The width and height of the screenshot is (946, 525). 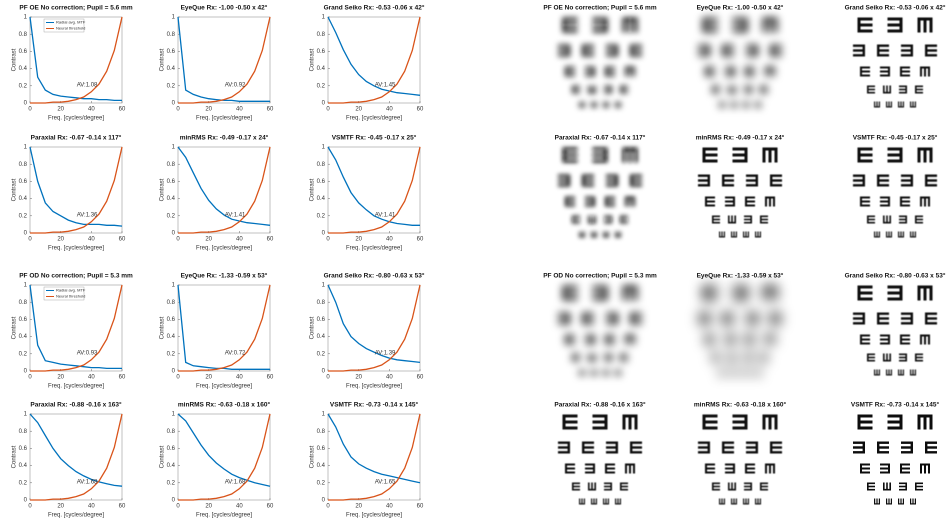 What do you see at coordinates (600, 276) in the screenshot?
I see `simulation-title: PF OD No correction; Pupil = 5.3 mm` at bounding box center [600, 276].